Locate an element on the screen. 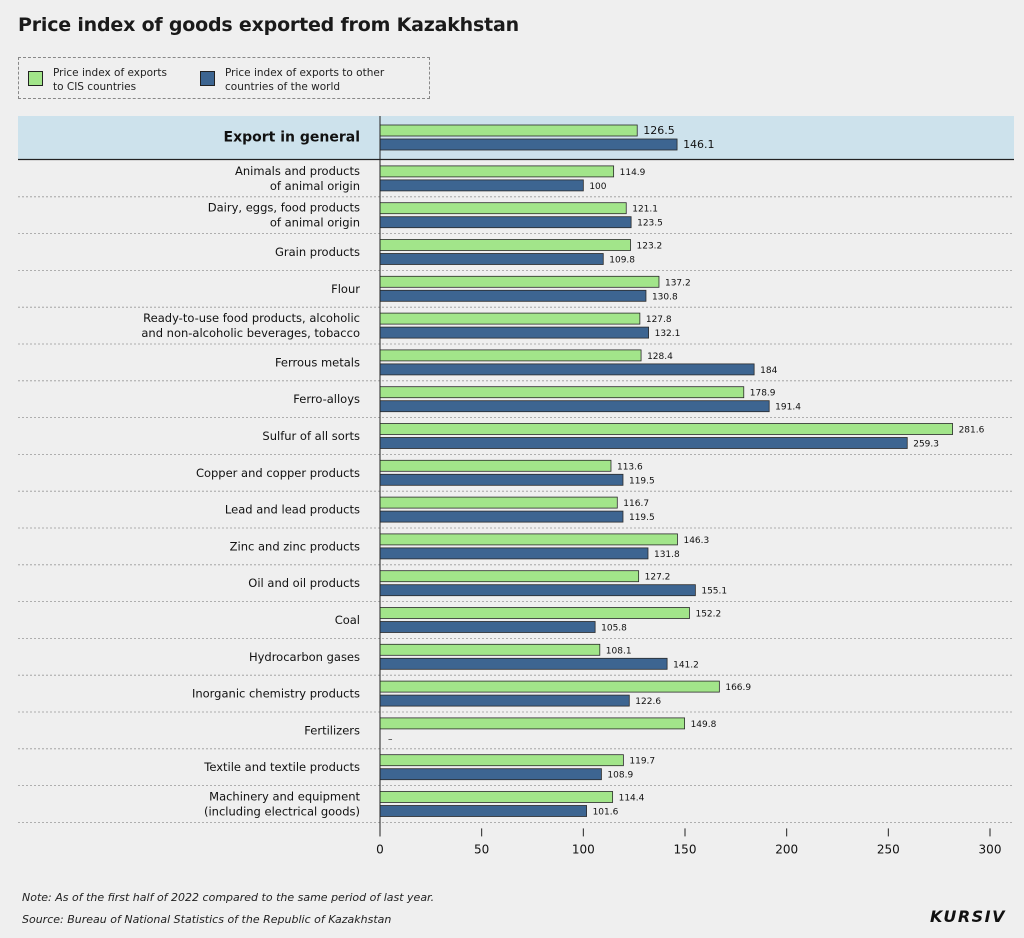 The image size is (1024, 938). category-label-textile-and-textile-products: Textile and textile products is located at coordinates (281, 767).